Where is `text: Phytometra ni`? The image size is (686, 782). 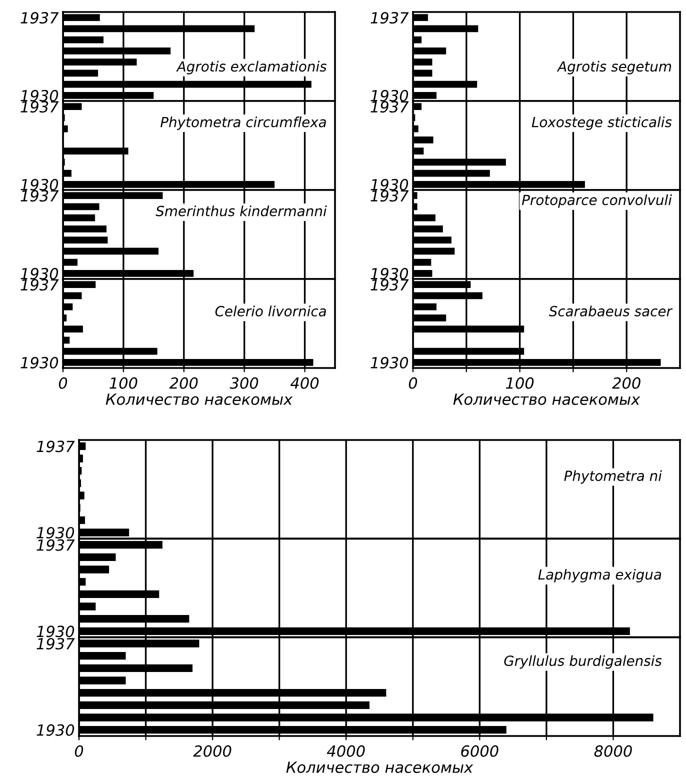 text: Phytometra ni is located at coordinates (613, 477).